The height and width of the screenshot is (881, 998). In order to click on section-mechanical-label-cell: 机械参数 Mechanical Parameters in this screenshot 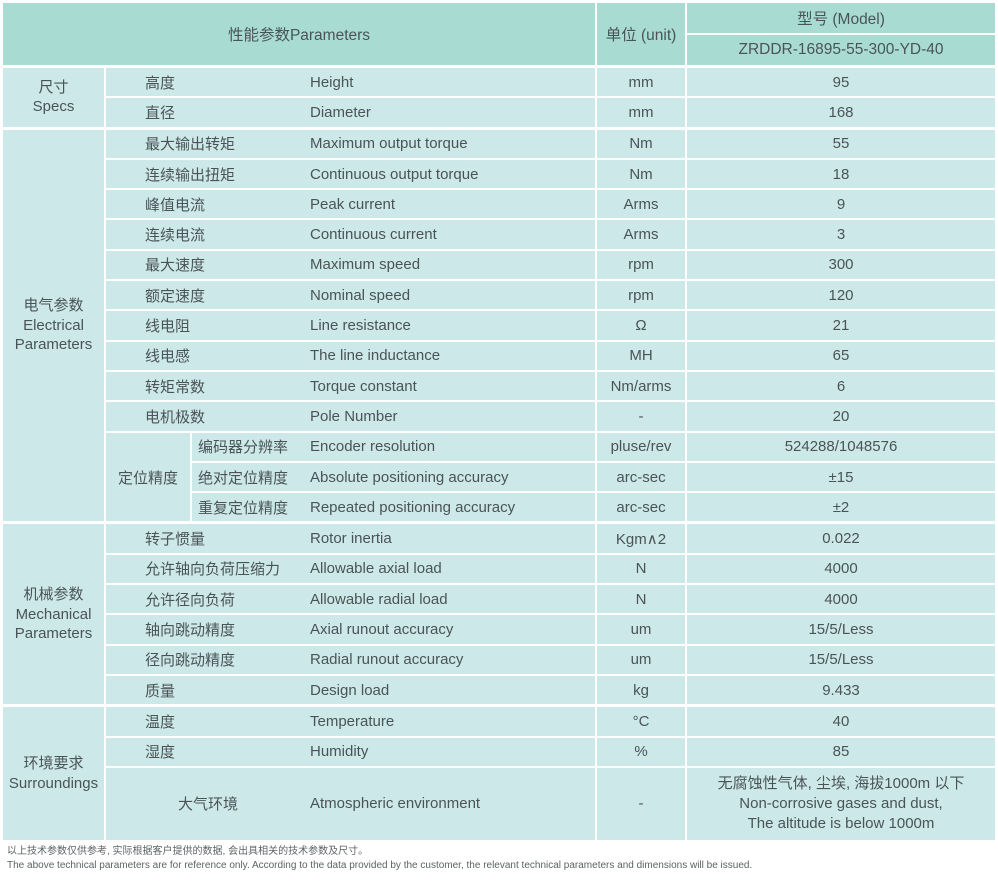, I will do `click(53, 614)`.